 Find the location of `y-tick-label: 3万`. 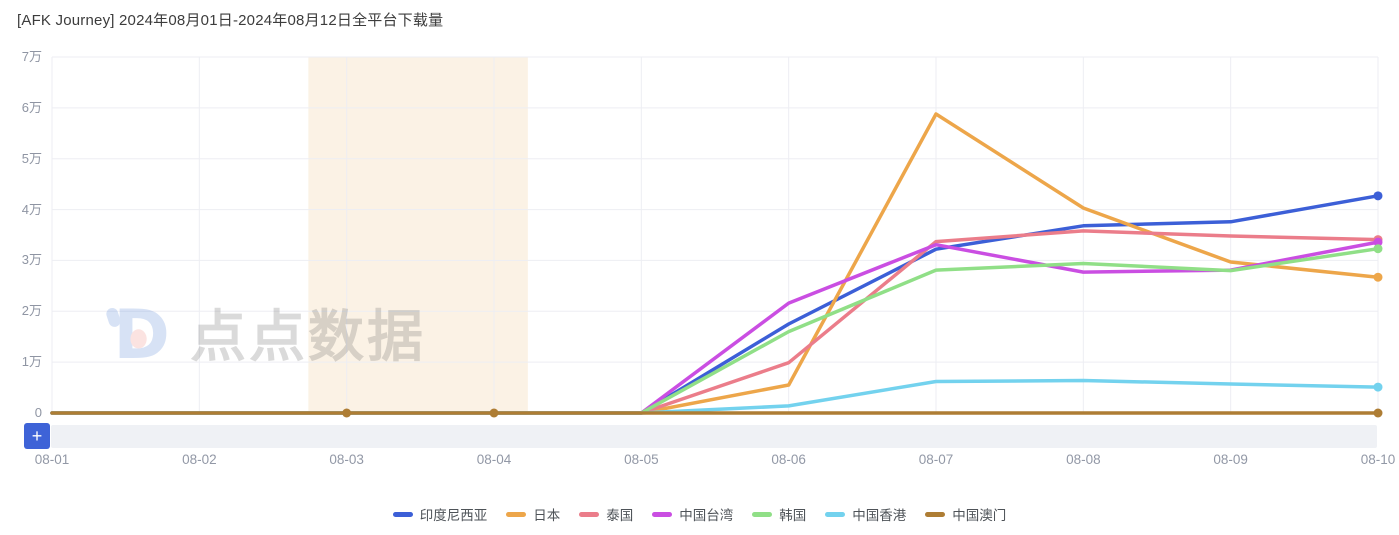

y-tick-label: 3万 is located at coordinates (31, 260).